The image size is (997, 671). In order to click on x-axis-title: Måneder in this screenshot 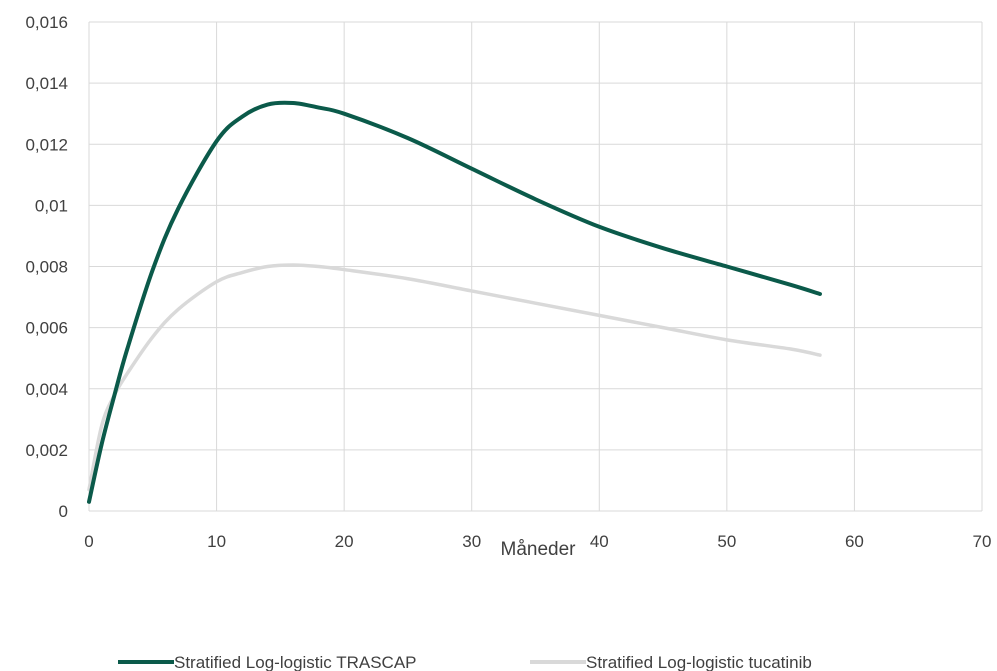, I will do `click(539, 549)`.